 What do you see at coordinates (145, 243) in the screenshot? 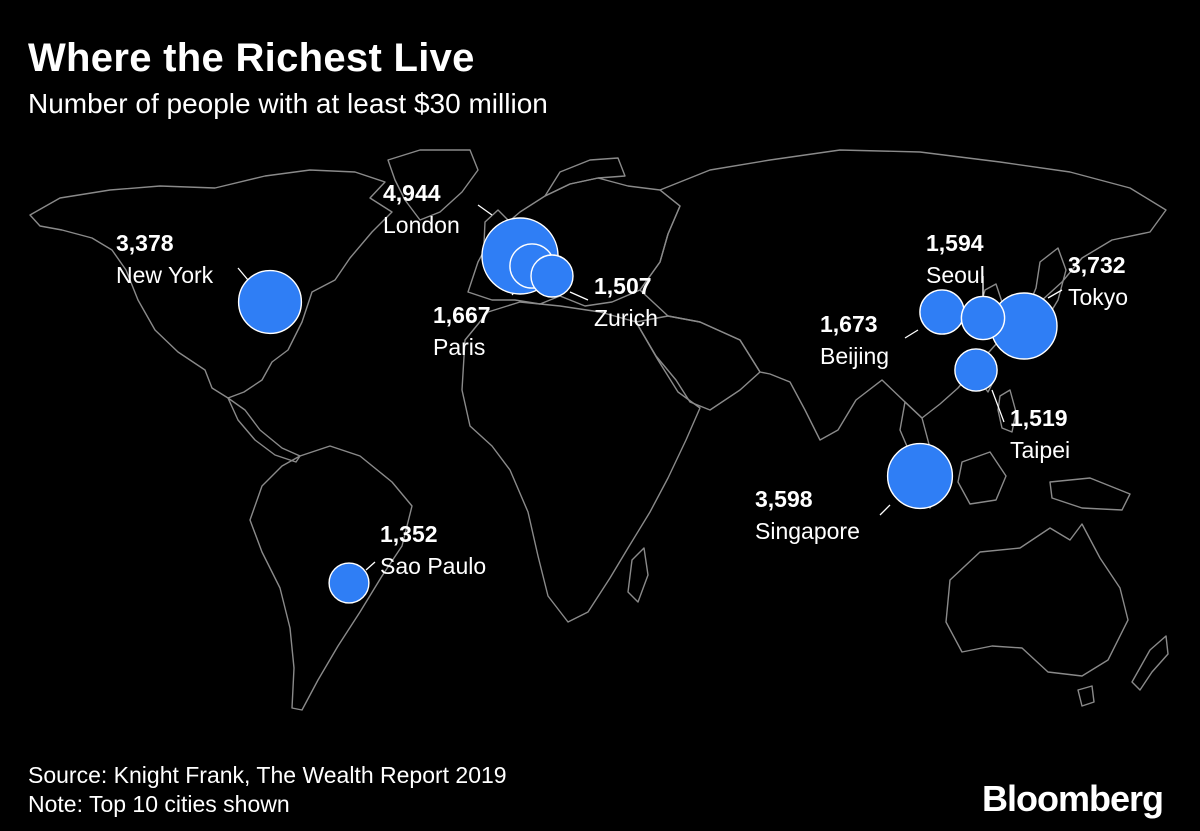
I see `value-label-new-york: 3,378` at bounding box center [145, 243].